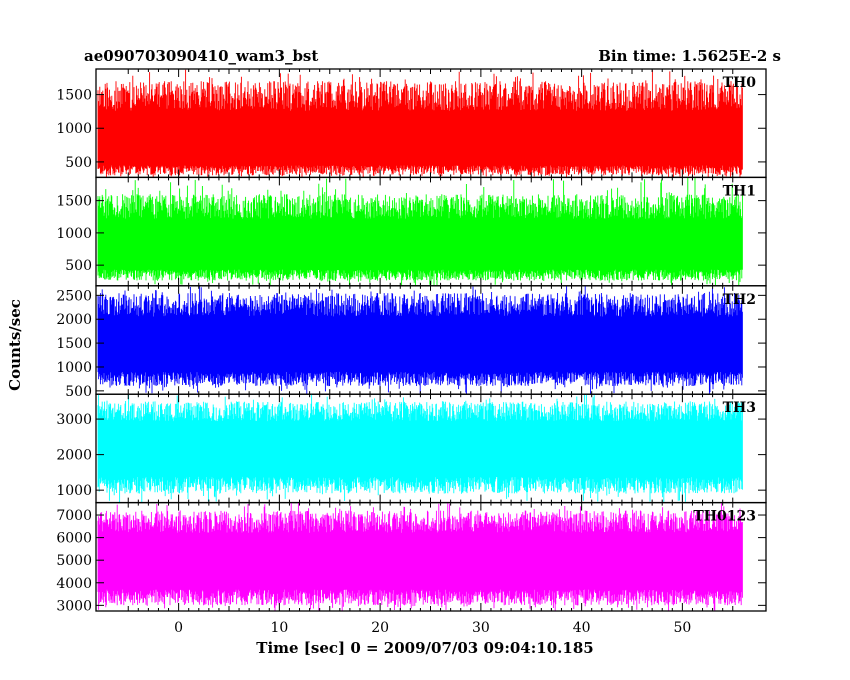 Image resolution: width=850 pixels, height=680 pixels. Describe the element at coordinates (279, 628) in the screenshot. I see `x-tick-label: 10` at that location.